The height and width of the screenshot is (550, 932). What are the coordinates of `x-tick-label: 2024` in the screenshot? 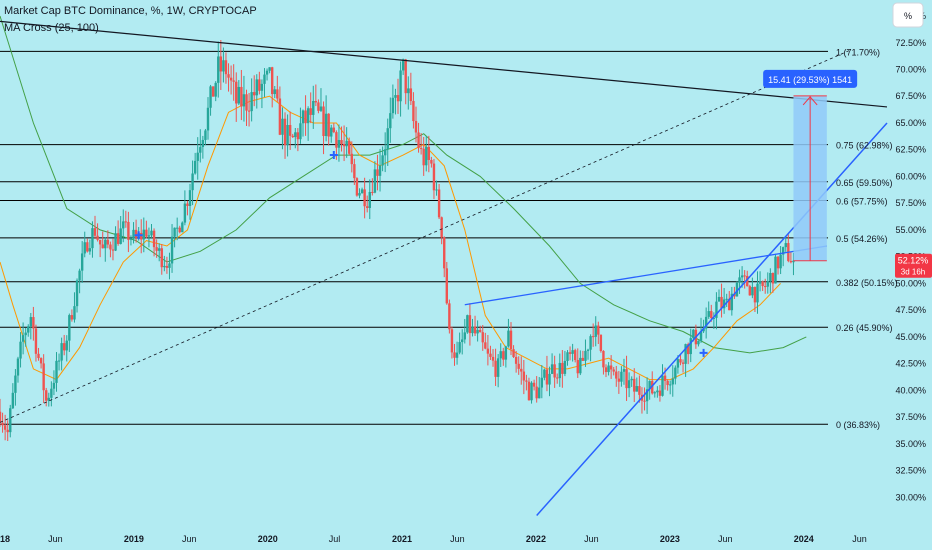 It's located at (804, 539).